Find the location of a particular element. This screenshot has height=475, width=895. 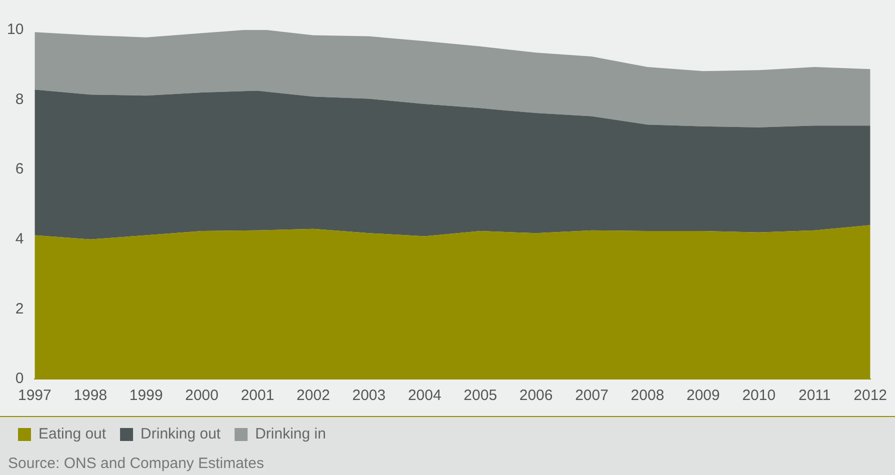

x-tick-label: 2000 is located at coordinates (201, 395).